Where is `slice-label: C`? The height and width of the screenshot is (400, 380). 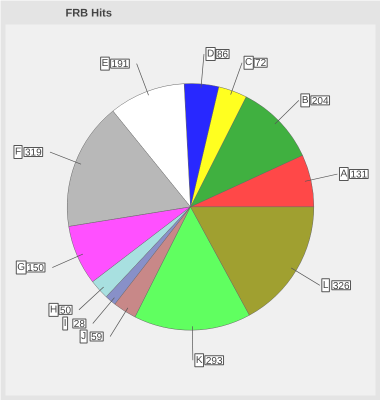 slice-label: C is located at coordinates (248, 62).